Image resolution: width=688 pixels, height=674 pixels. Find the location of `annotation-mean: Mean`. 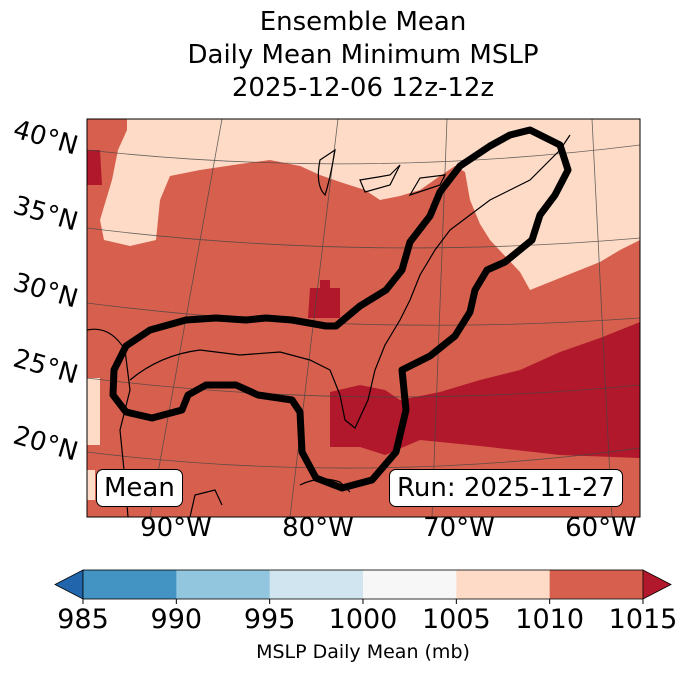

annotation-mean: Mean is located at coordinates (139, 488).